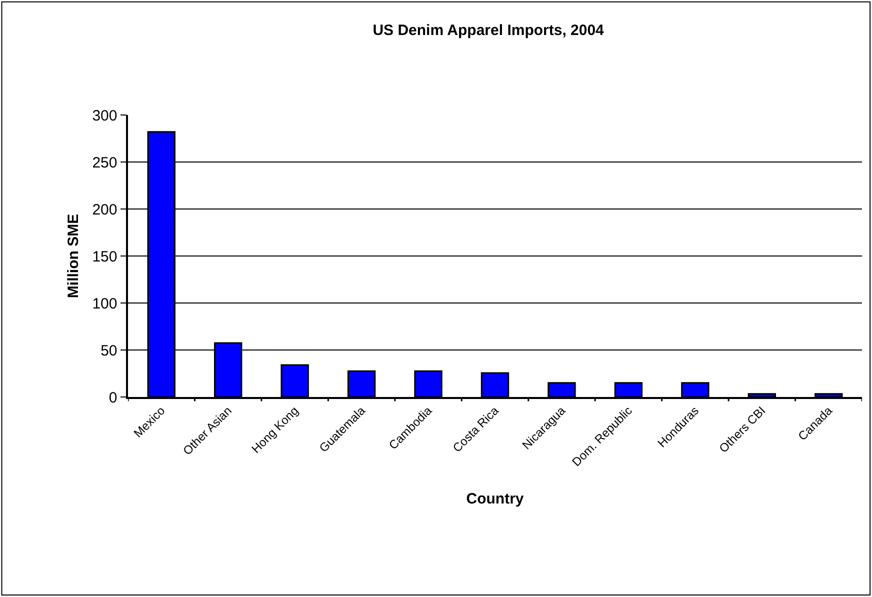 The width and height of the screenshot is (872, 597). Describe the element at coordinates (113, 397) in the screenshot. I see `y-tick-label: 0` at that location.